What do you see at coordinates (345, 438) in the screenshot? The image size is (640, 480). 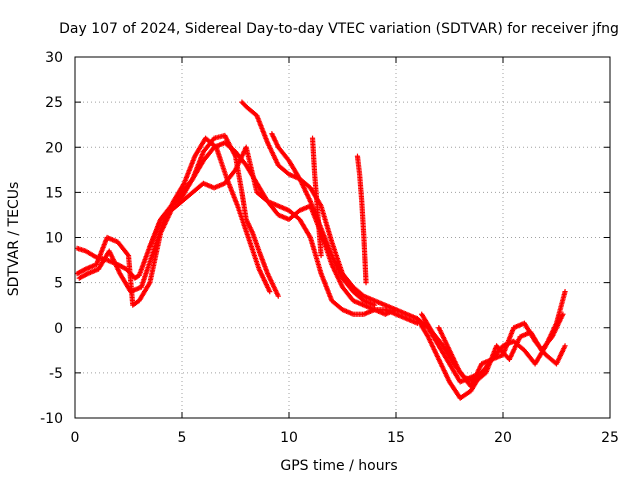 I see `x-tick-labels: 0 5 10 15 20 25` at bounding box center [345, 438].